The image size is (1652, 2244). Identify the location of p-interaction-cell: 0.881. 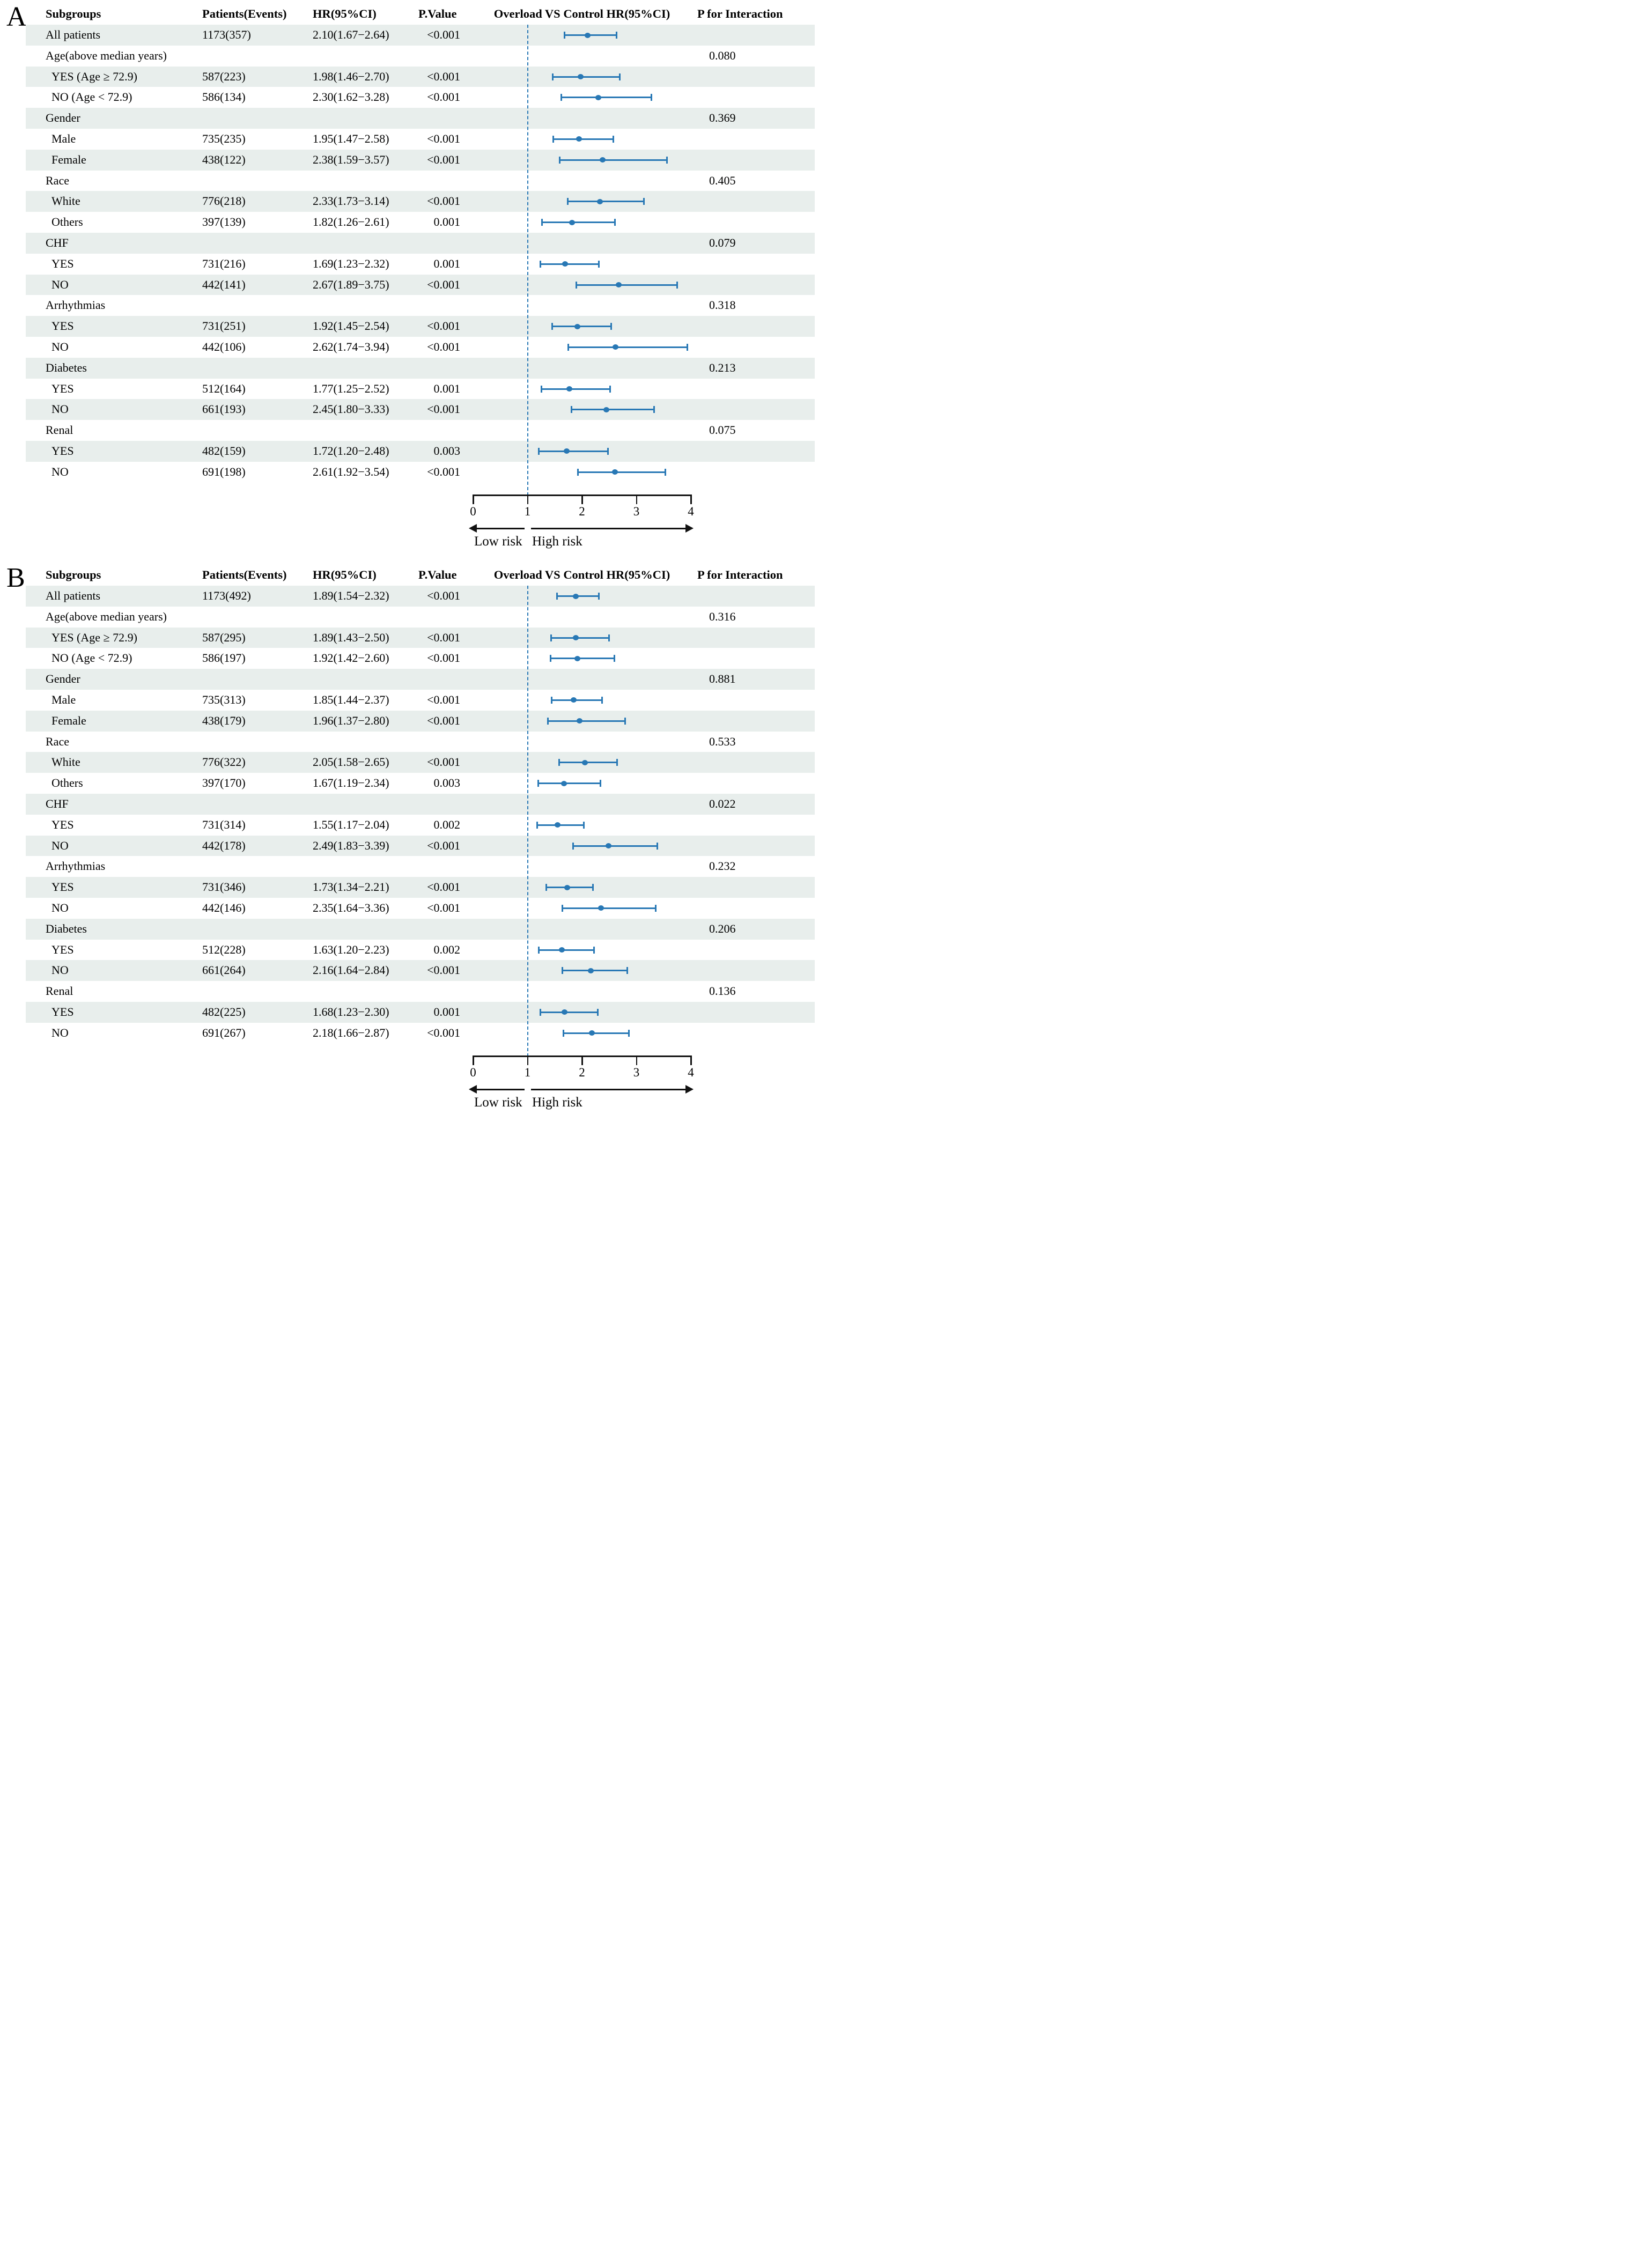
(722, 679).